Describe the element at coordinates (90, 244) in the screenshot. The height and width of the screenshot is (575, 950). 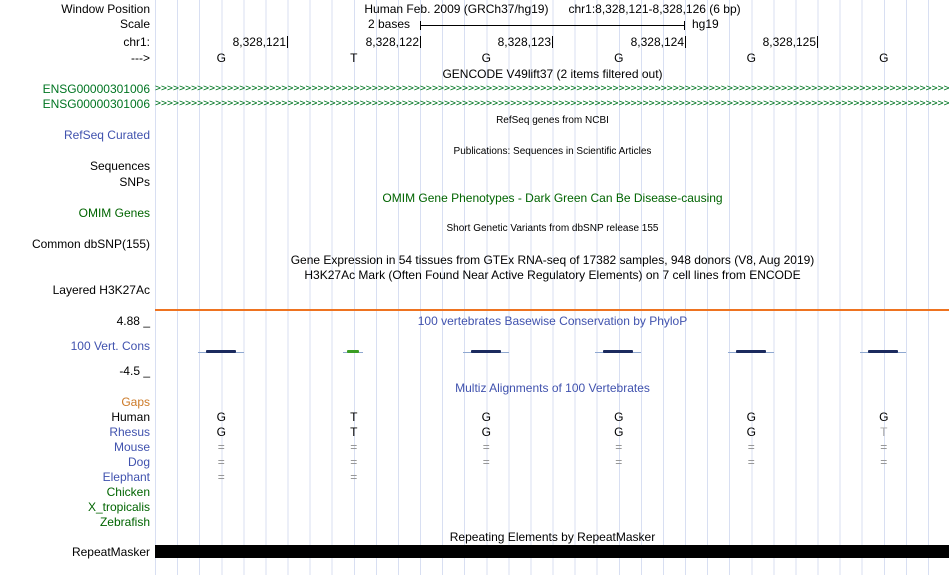
I see `dbsnp-left-label: Common dbSNP(155)` at that location.